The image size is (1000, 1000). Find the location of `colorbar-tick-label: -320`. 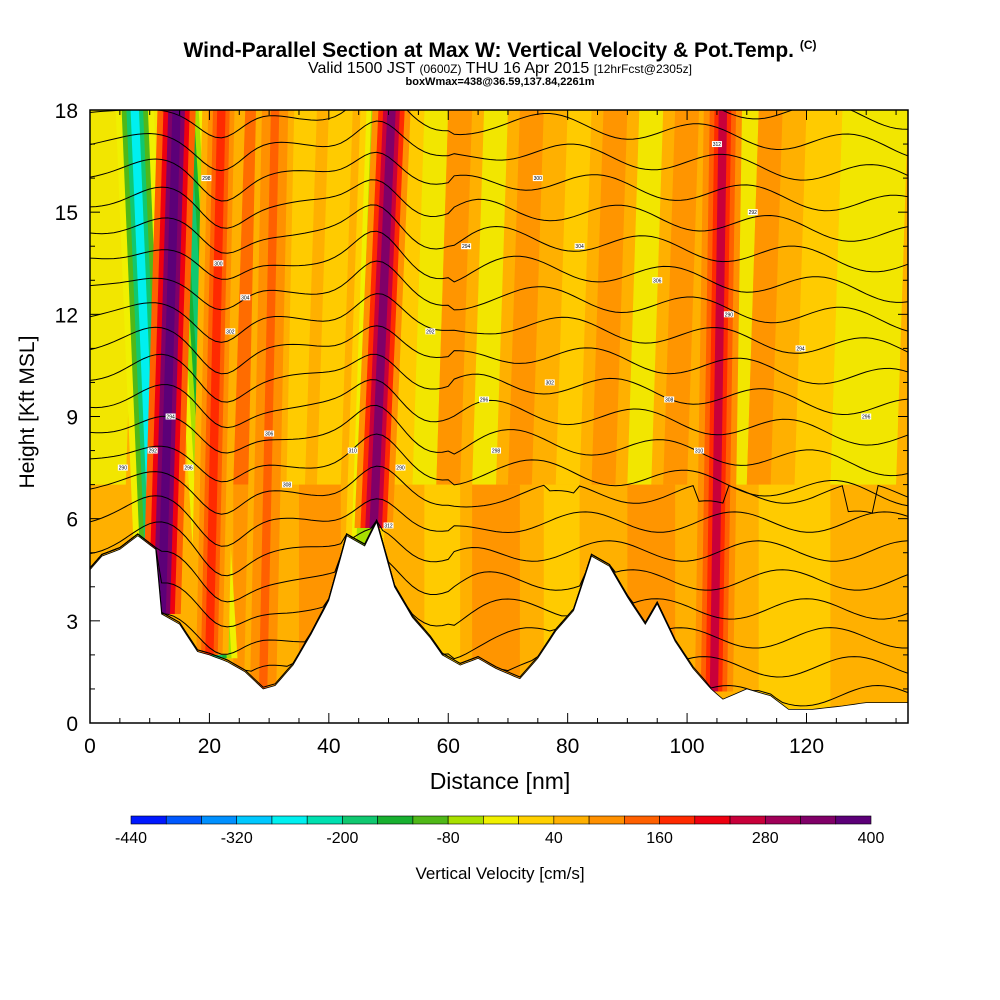

colorbar-tick-label: -320 is located at coordinates (237, 838).